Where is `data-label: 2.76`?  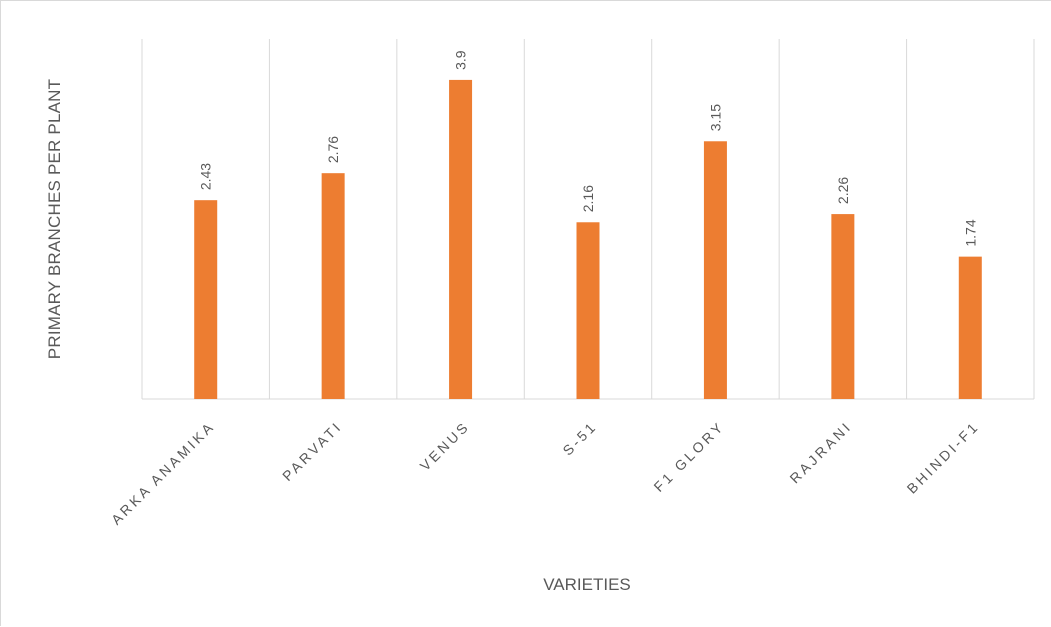
data-label: 2.76 is located at coordinates (333, 149).